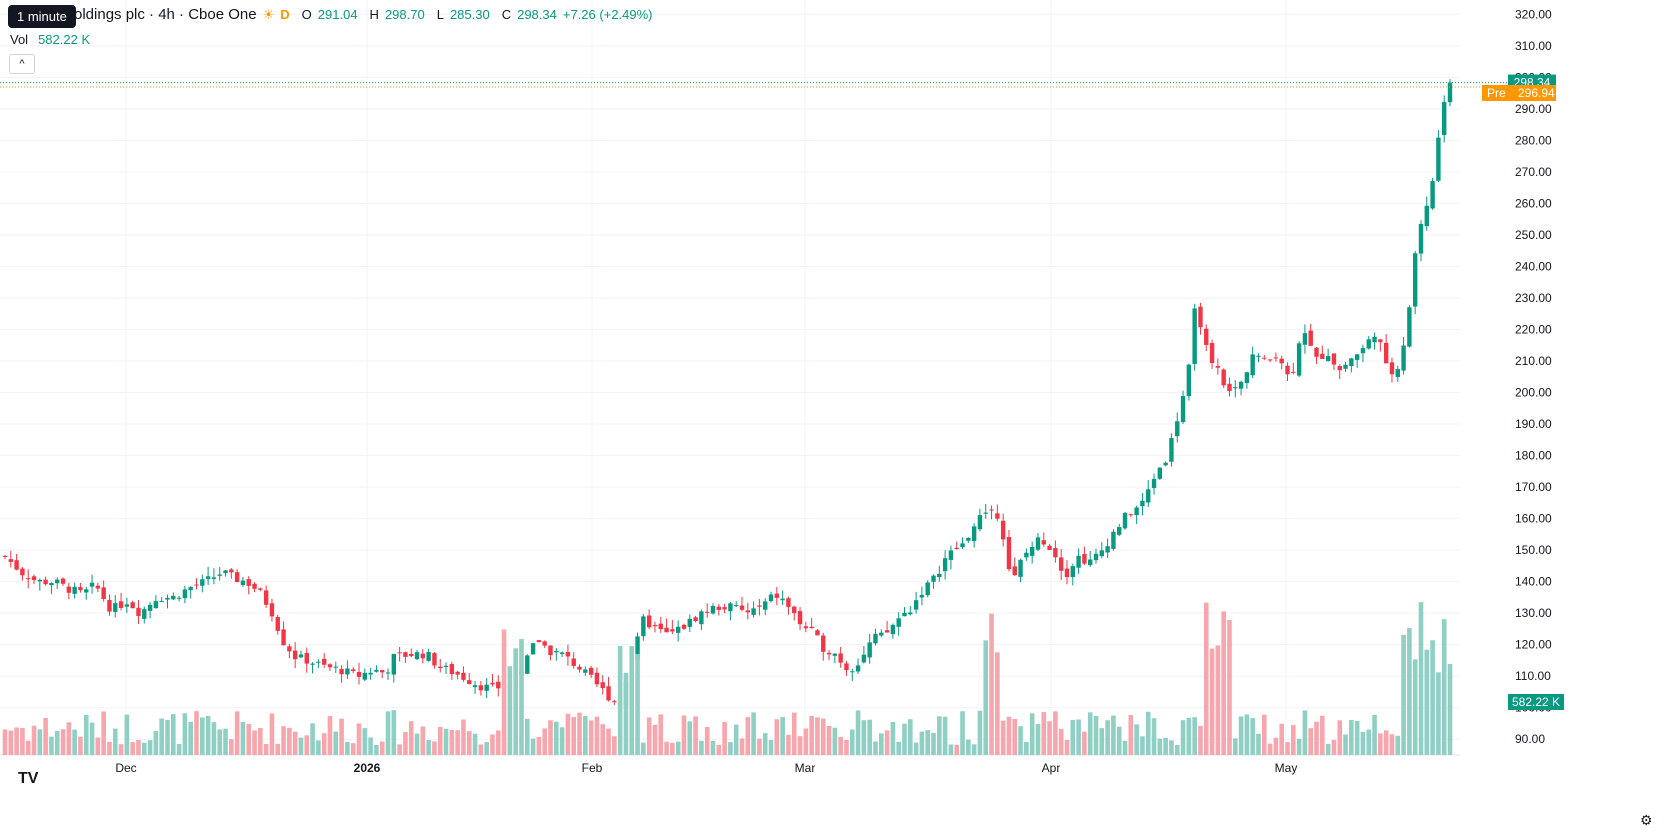  I want to click on x-tick-label: Feb, so click(592, 768).